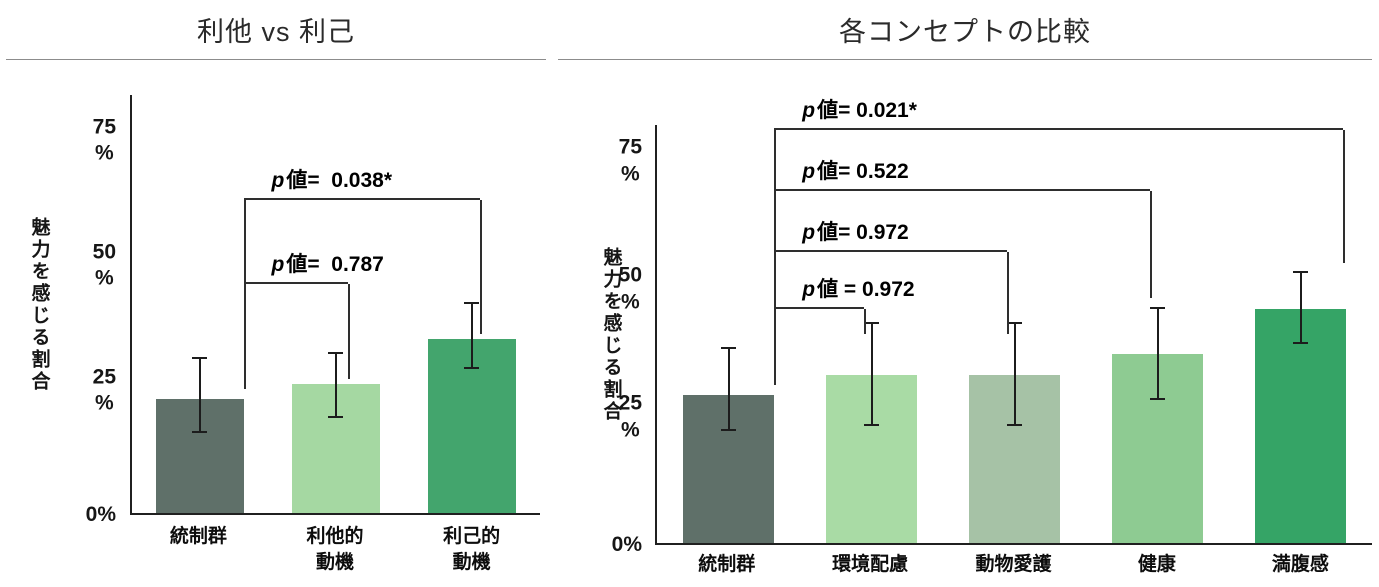  What do you see at coordinates (855, 172) in the screenshot?
I see `p-value-label: p値= 0.522` at bounding box center [855, 172].